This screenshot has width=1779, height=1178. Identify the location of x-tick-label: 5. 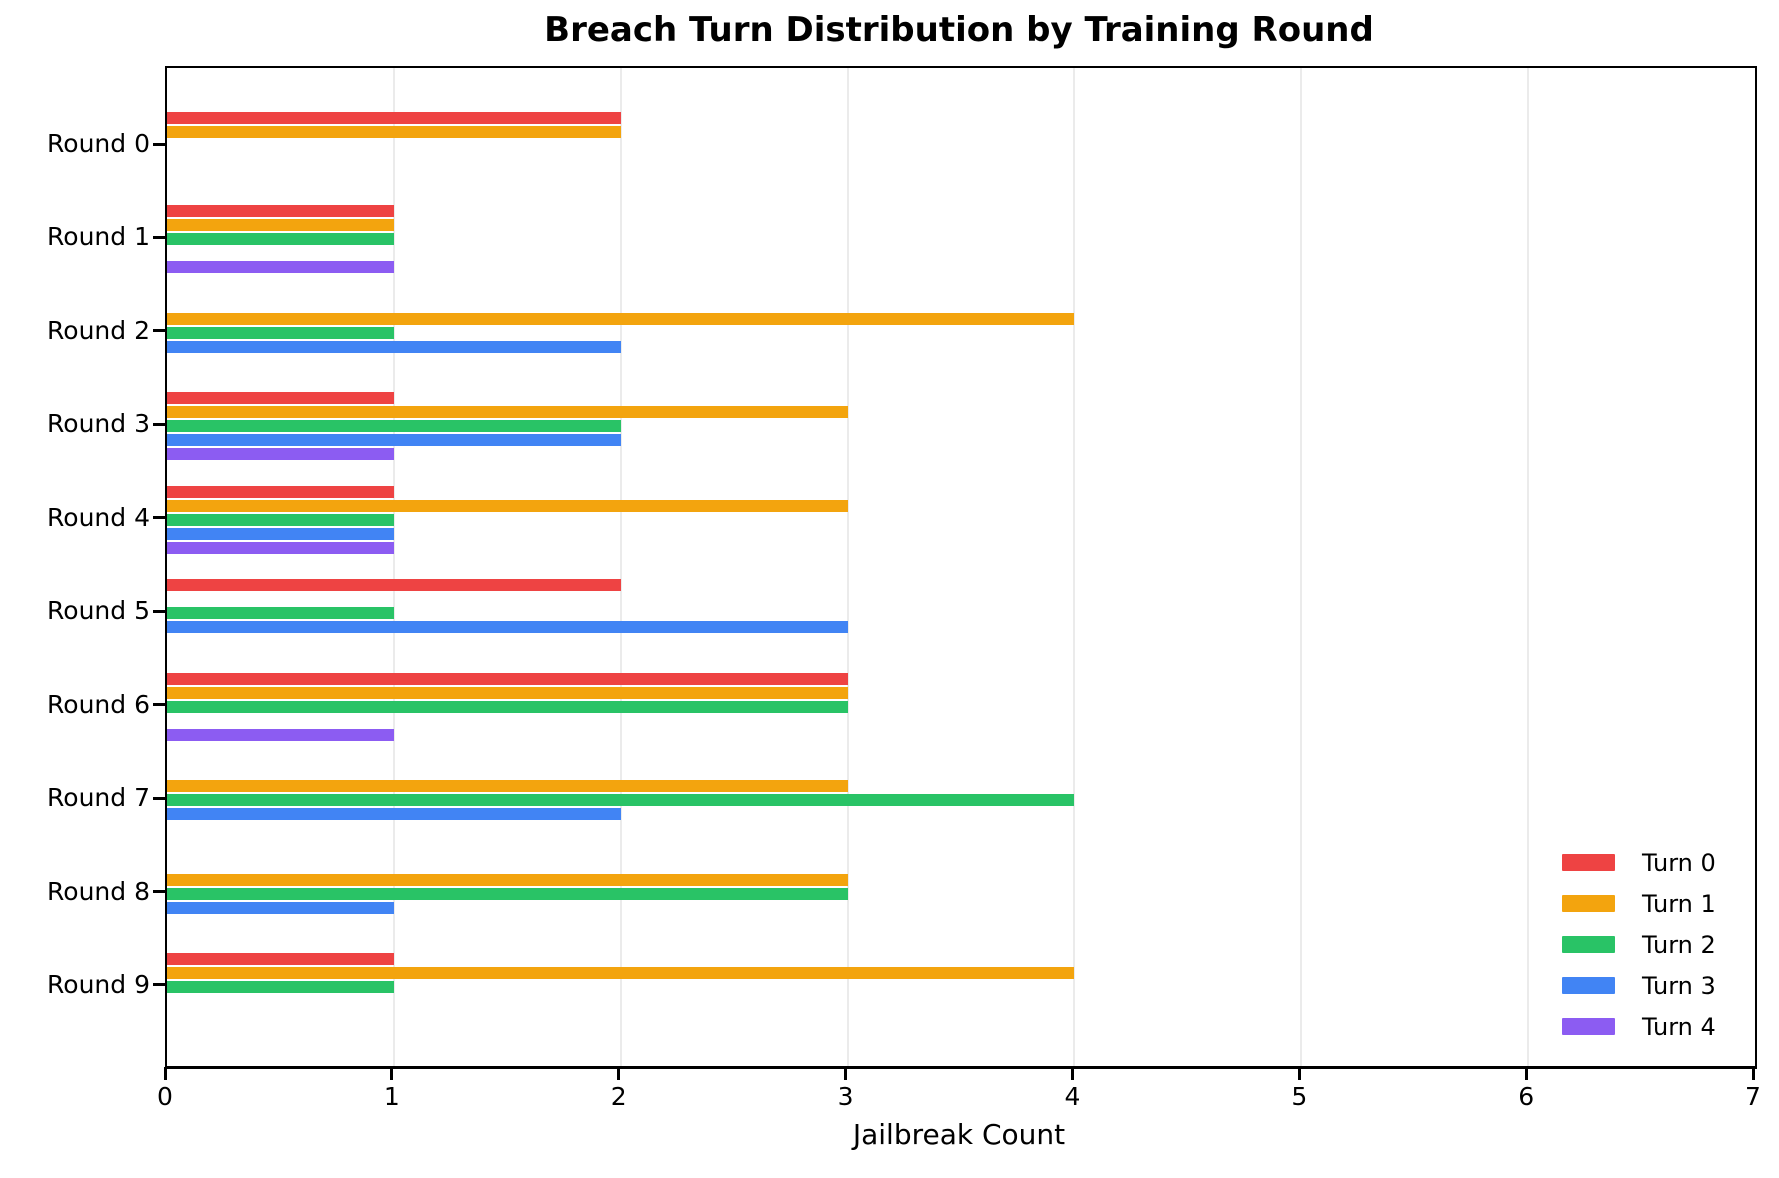
(1299, 1096).